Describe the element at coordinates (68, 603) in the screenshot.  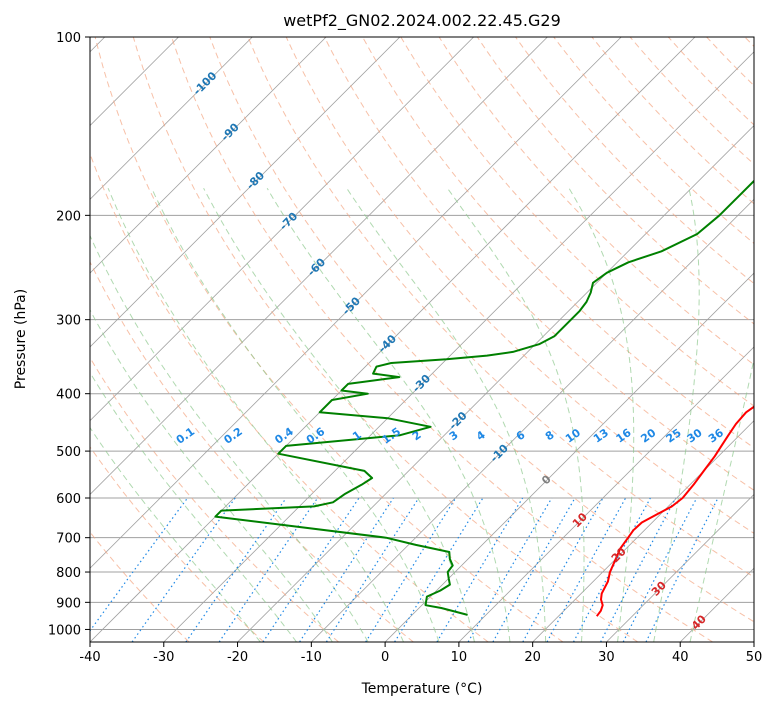
I see `y-tick-label: 900` at that location.